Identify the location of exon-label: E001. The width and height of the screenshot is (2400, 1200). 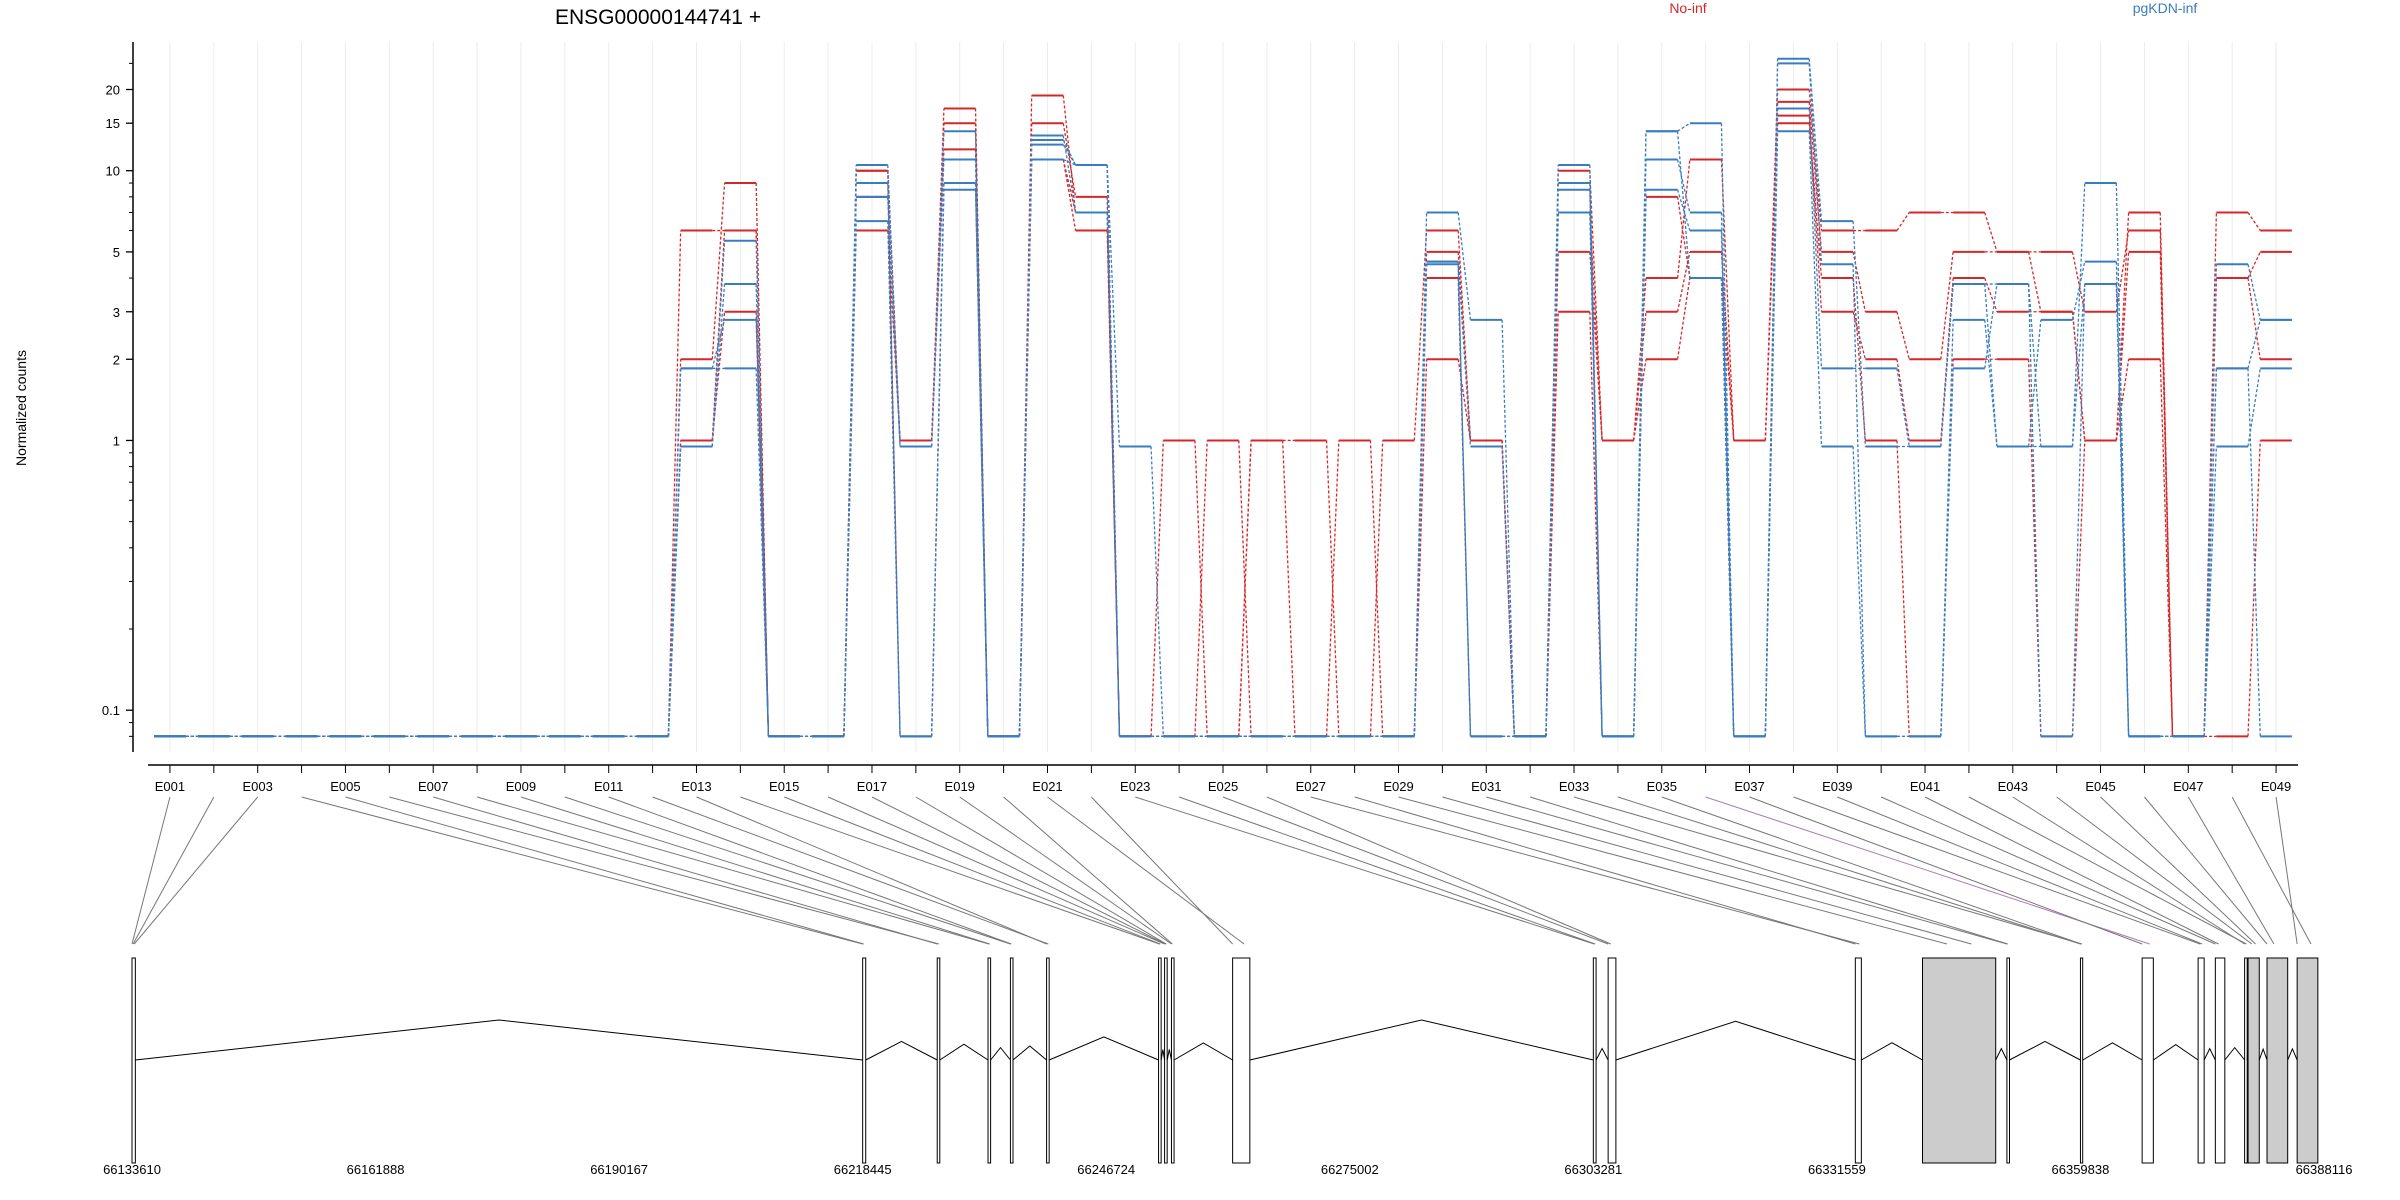
(170, 786).